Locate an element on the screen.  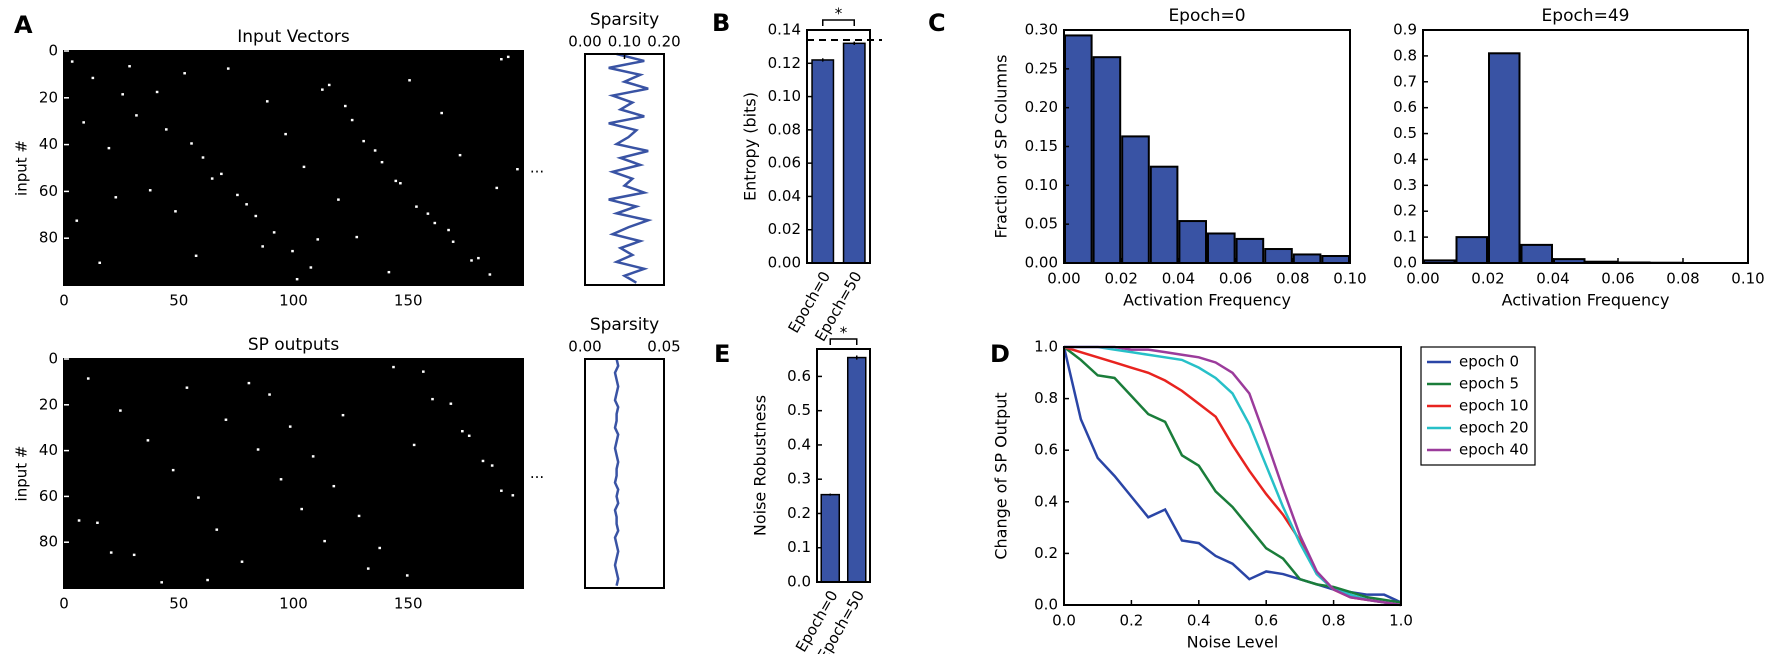
y-axis-label: Entropy (bits) is located at coordinates (750, 146).